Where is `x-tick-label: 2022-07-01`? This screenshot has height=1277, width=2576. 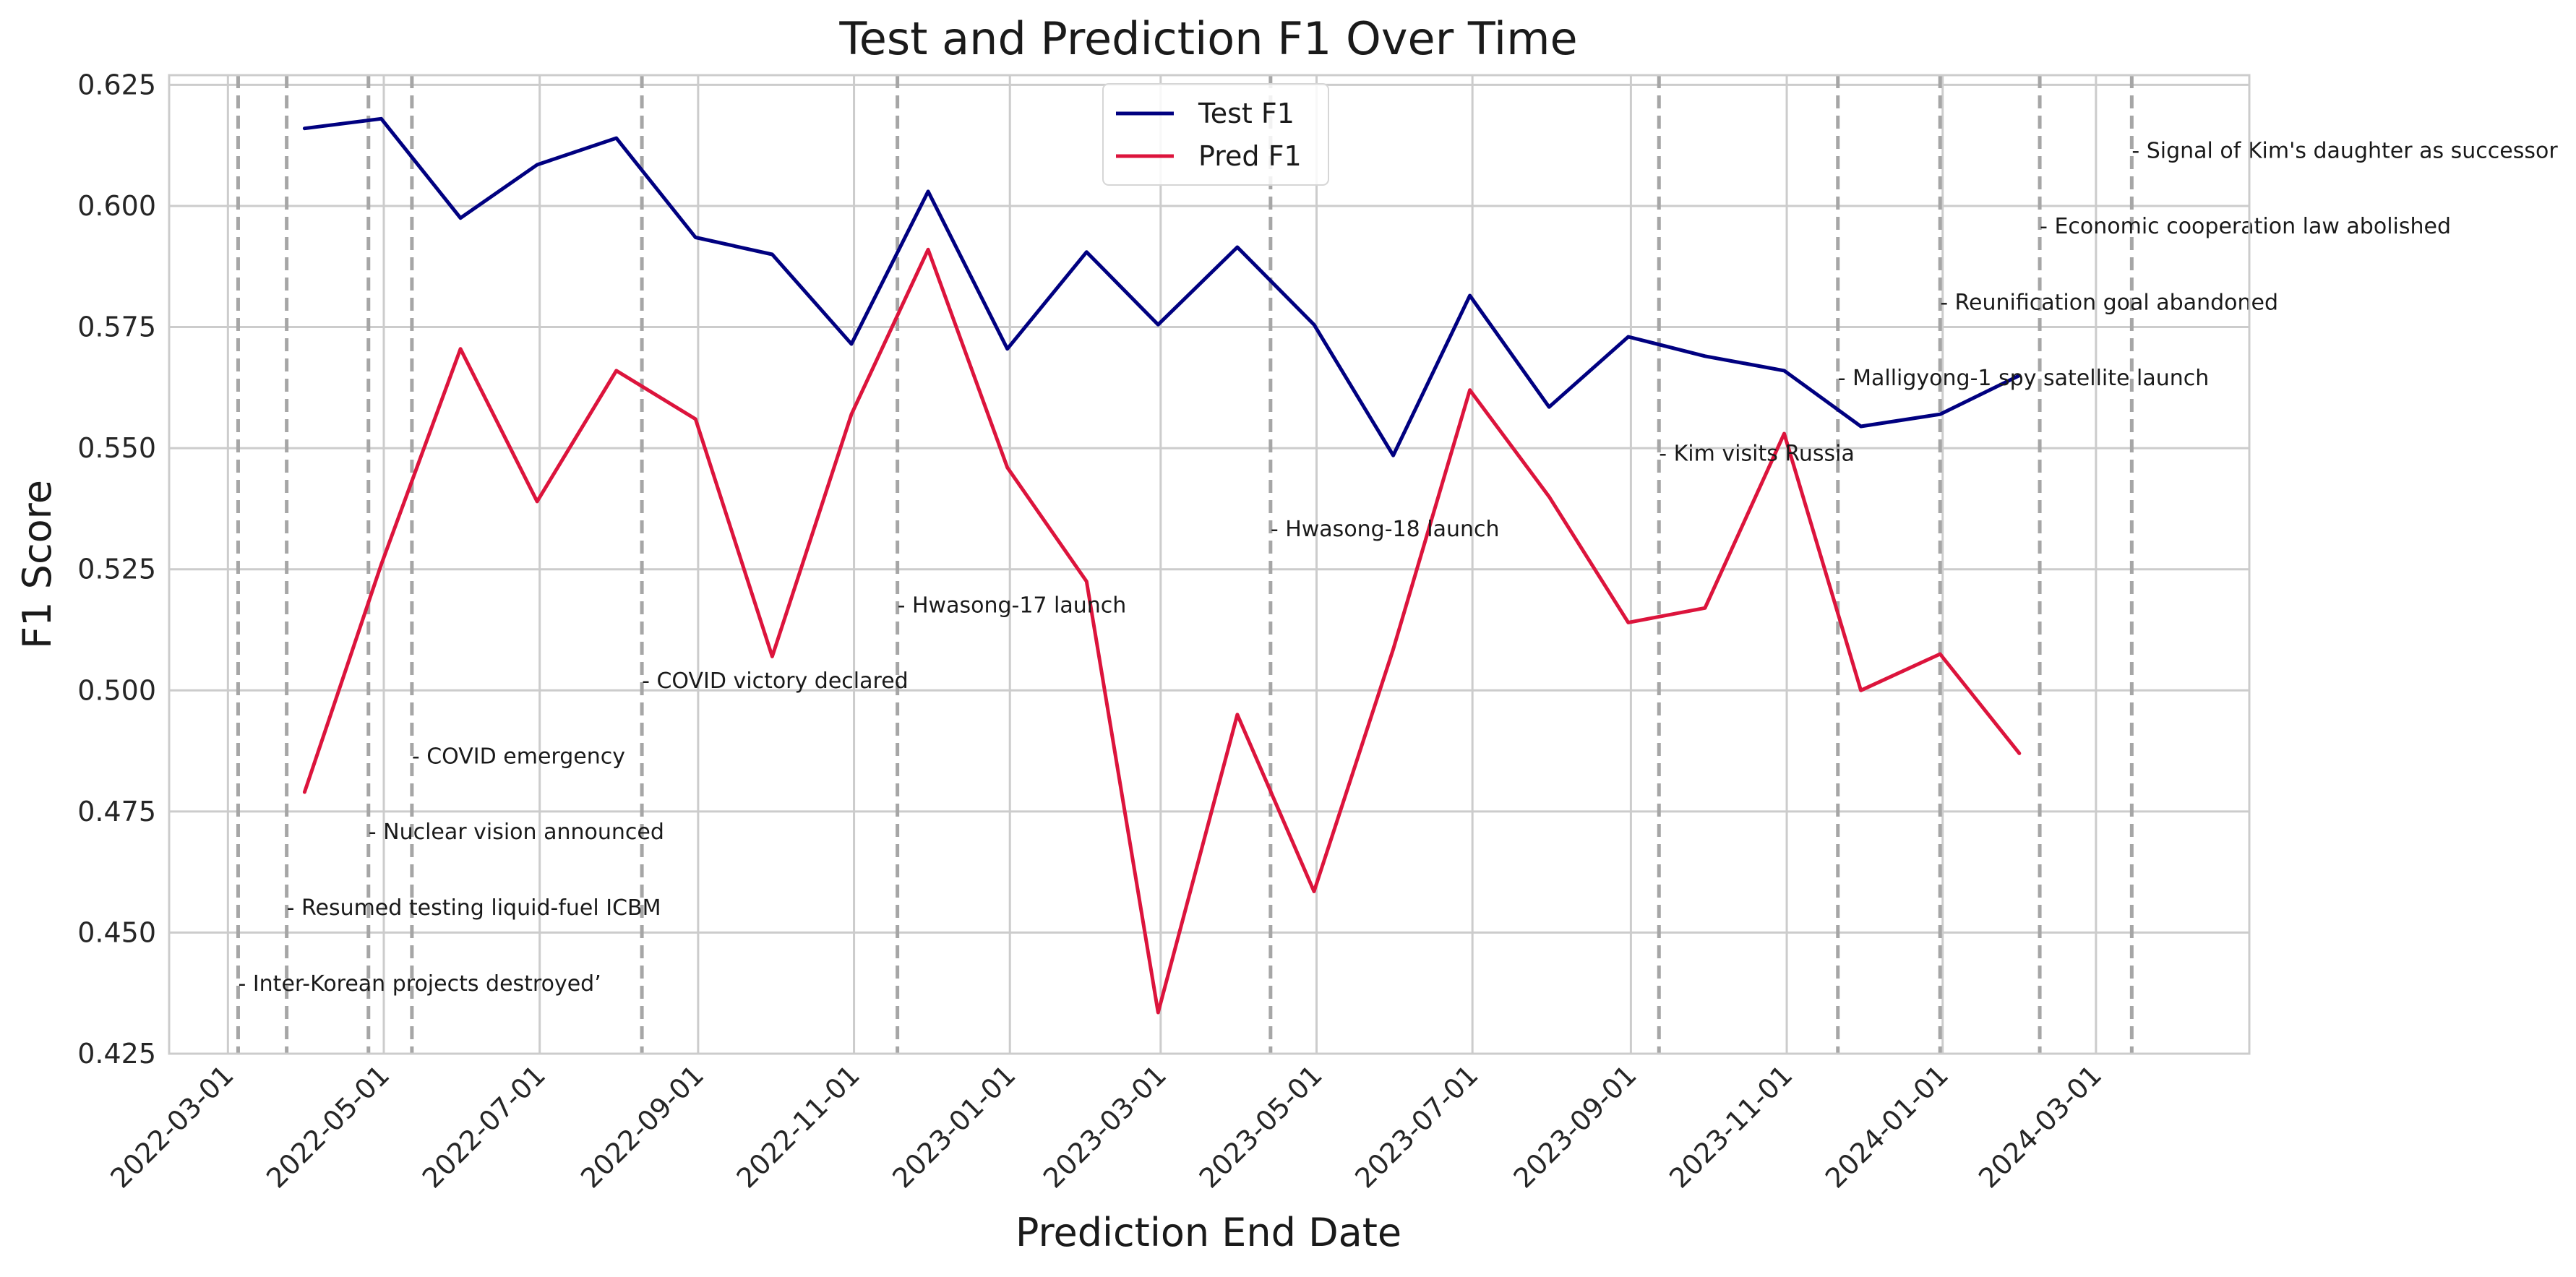 x-tick-label: 2022-07-01 is located at coordinates (484, 1127).